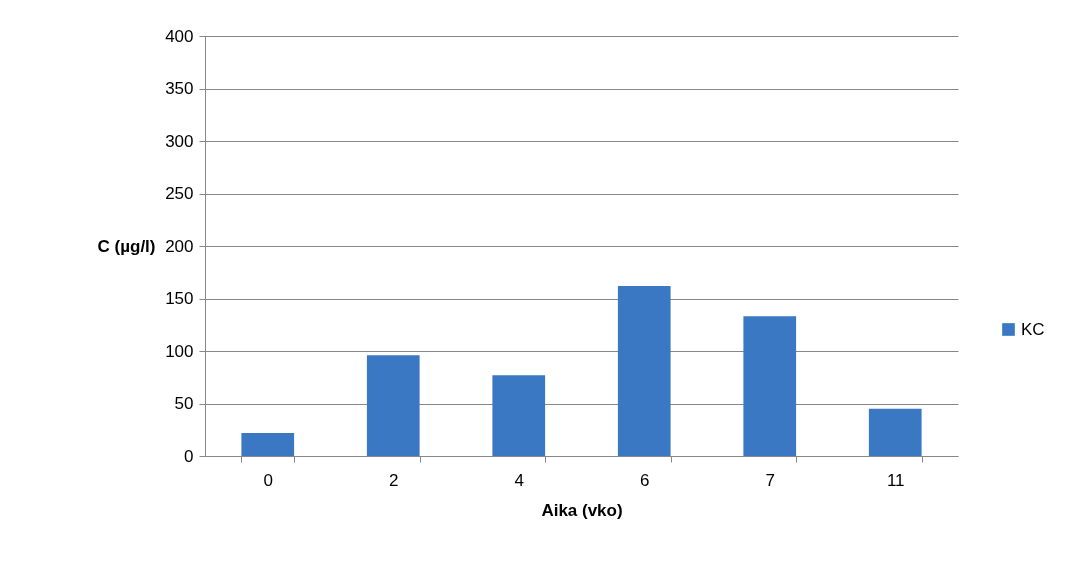 This screenshot has height=575, width=1072. What do you see at coordinates (179, 246) in the screenshot?
I see `y-tick-label: 200` at bounding box center [179, 246].